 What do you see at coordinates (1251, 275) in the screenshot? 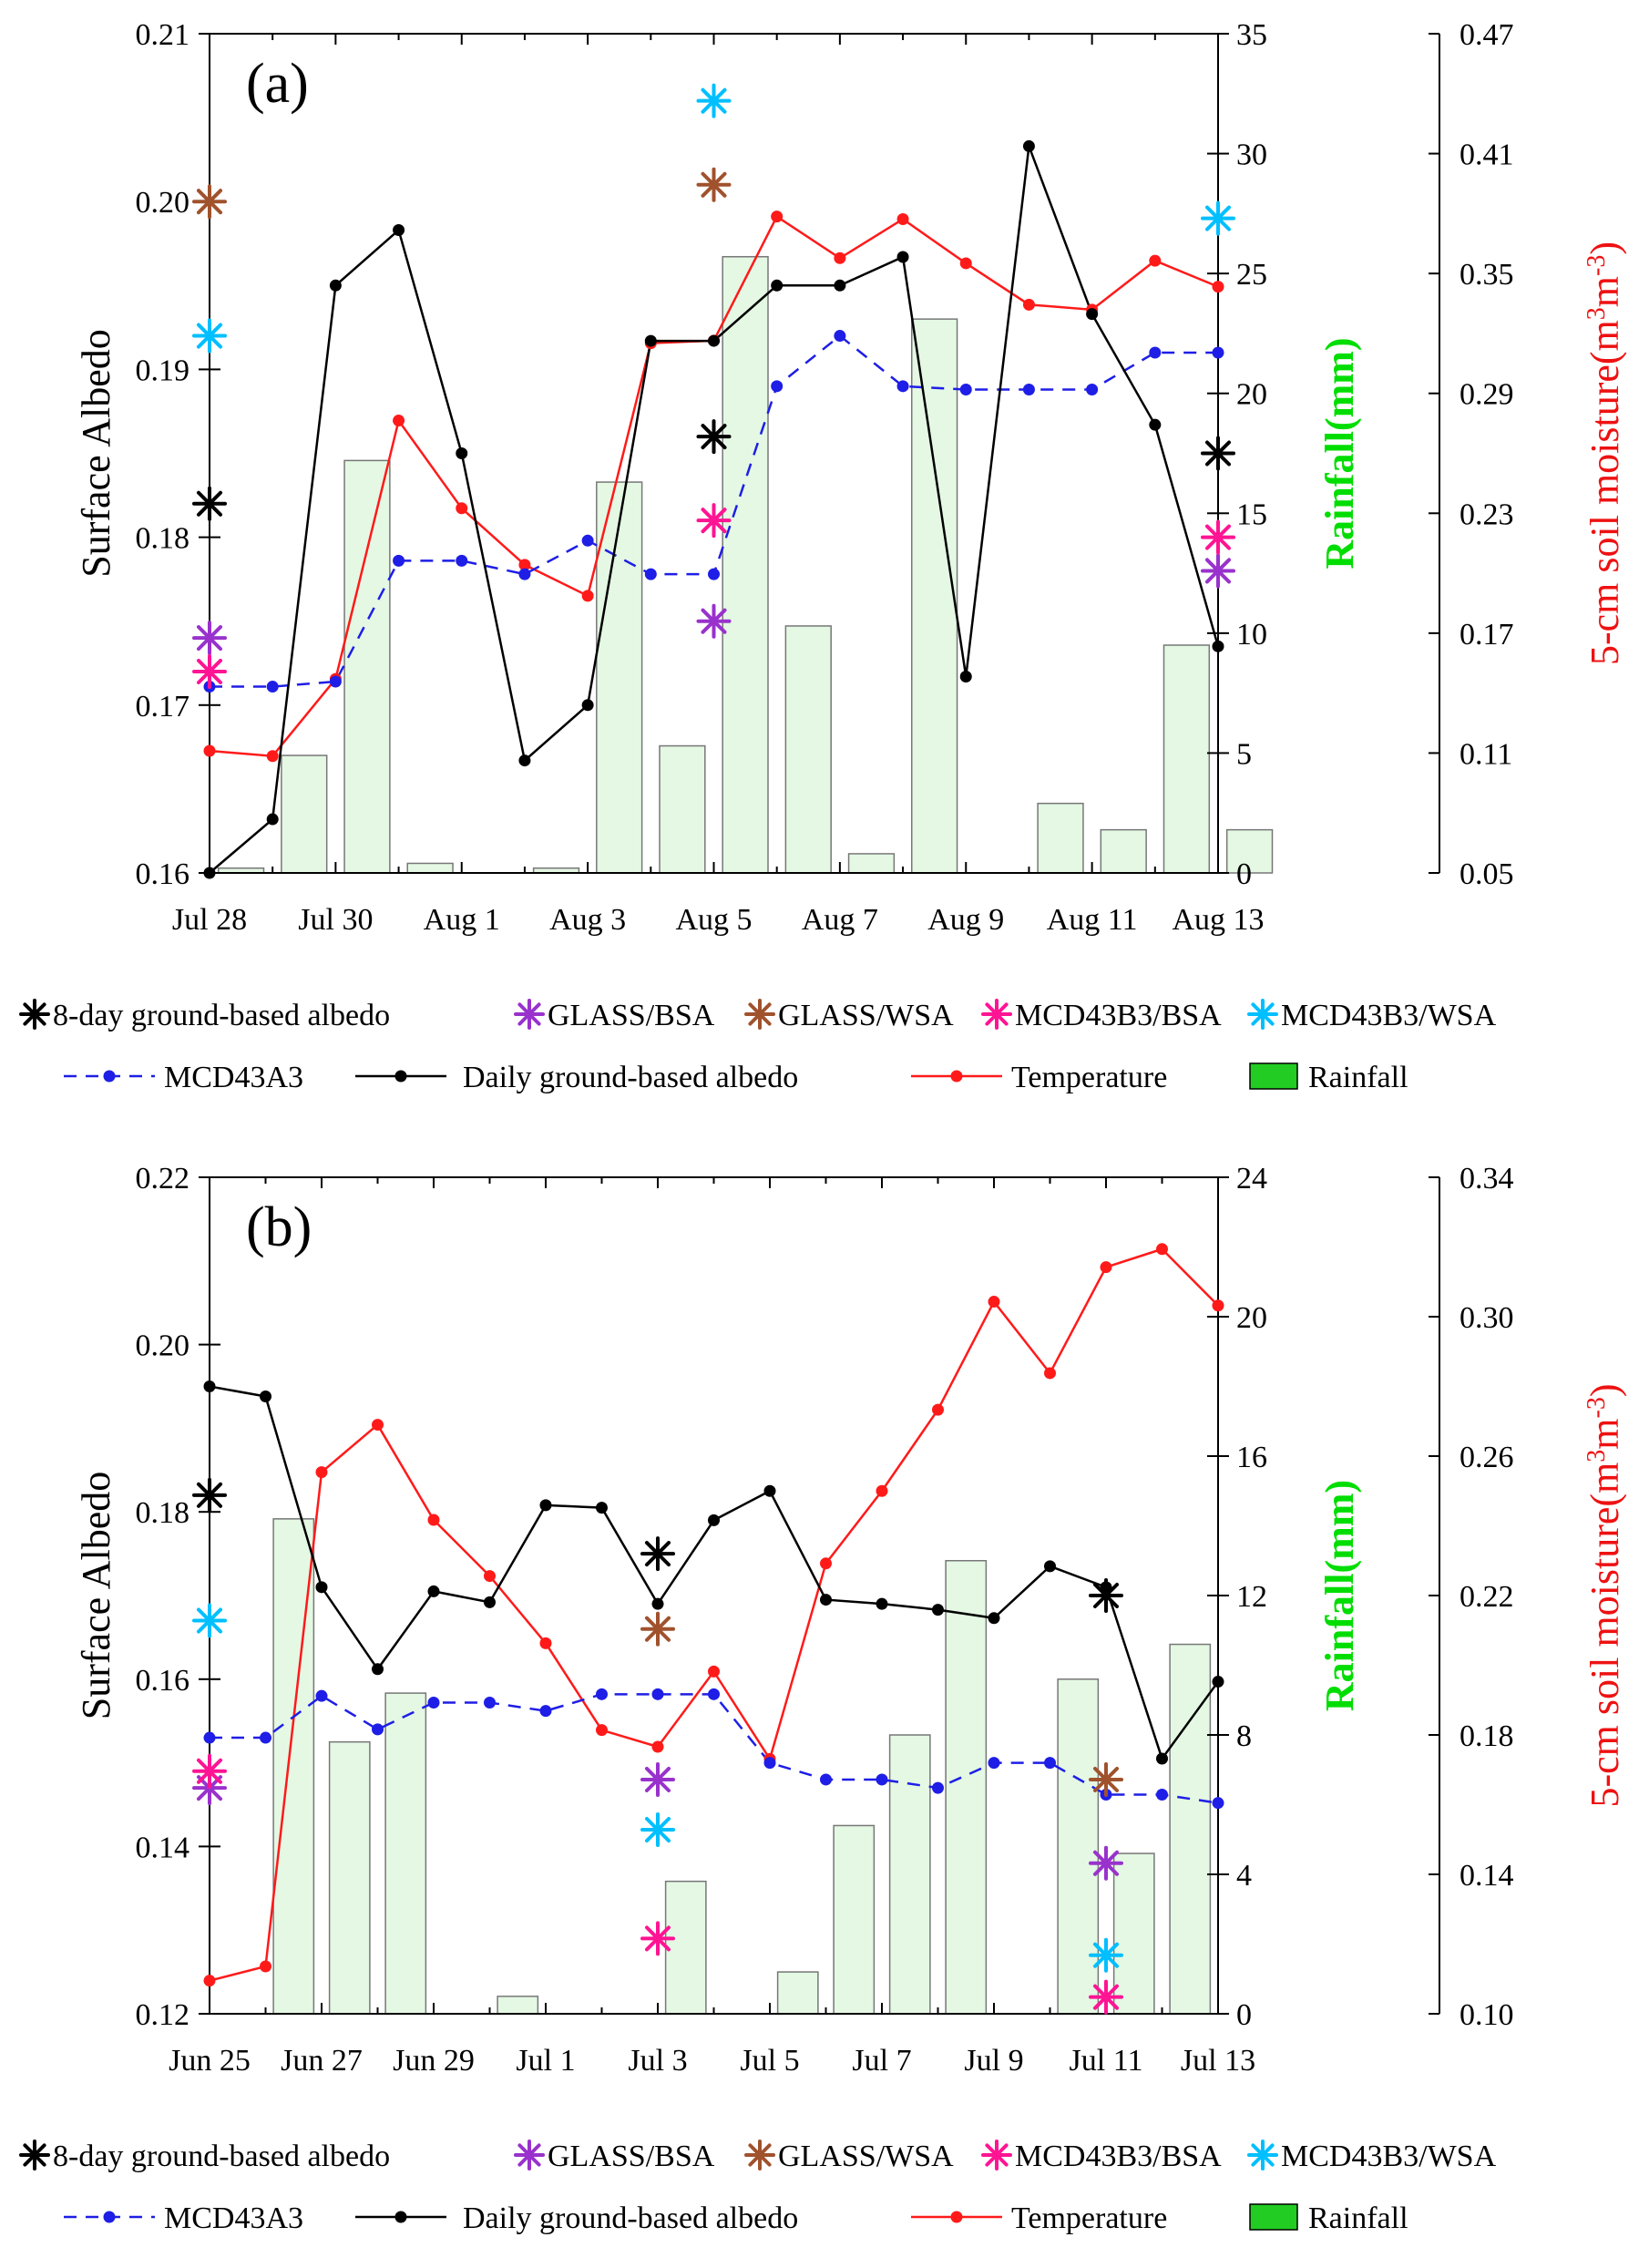
I see `y2-tick-label: 25` at bounding box center [1251, 275].